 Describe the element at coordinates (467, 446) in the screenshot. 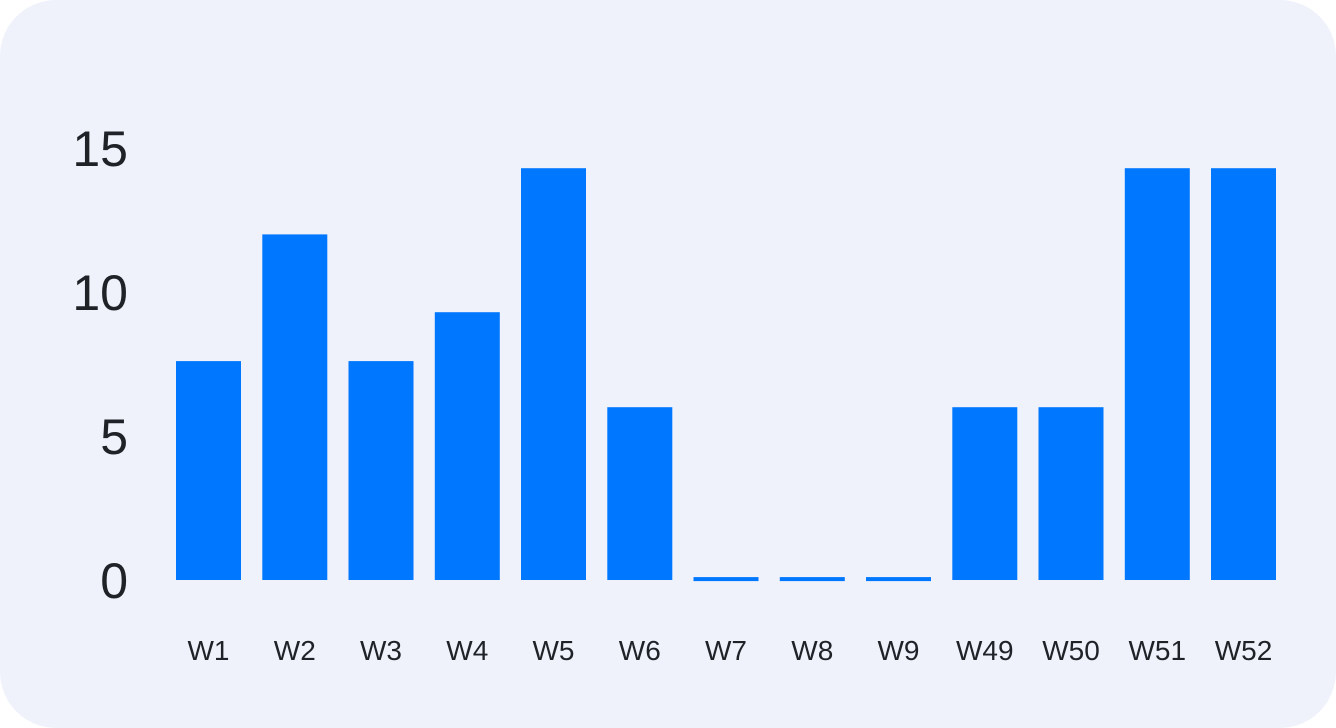

I see `bar-w4` at that location.